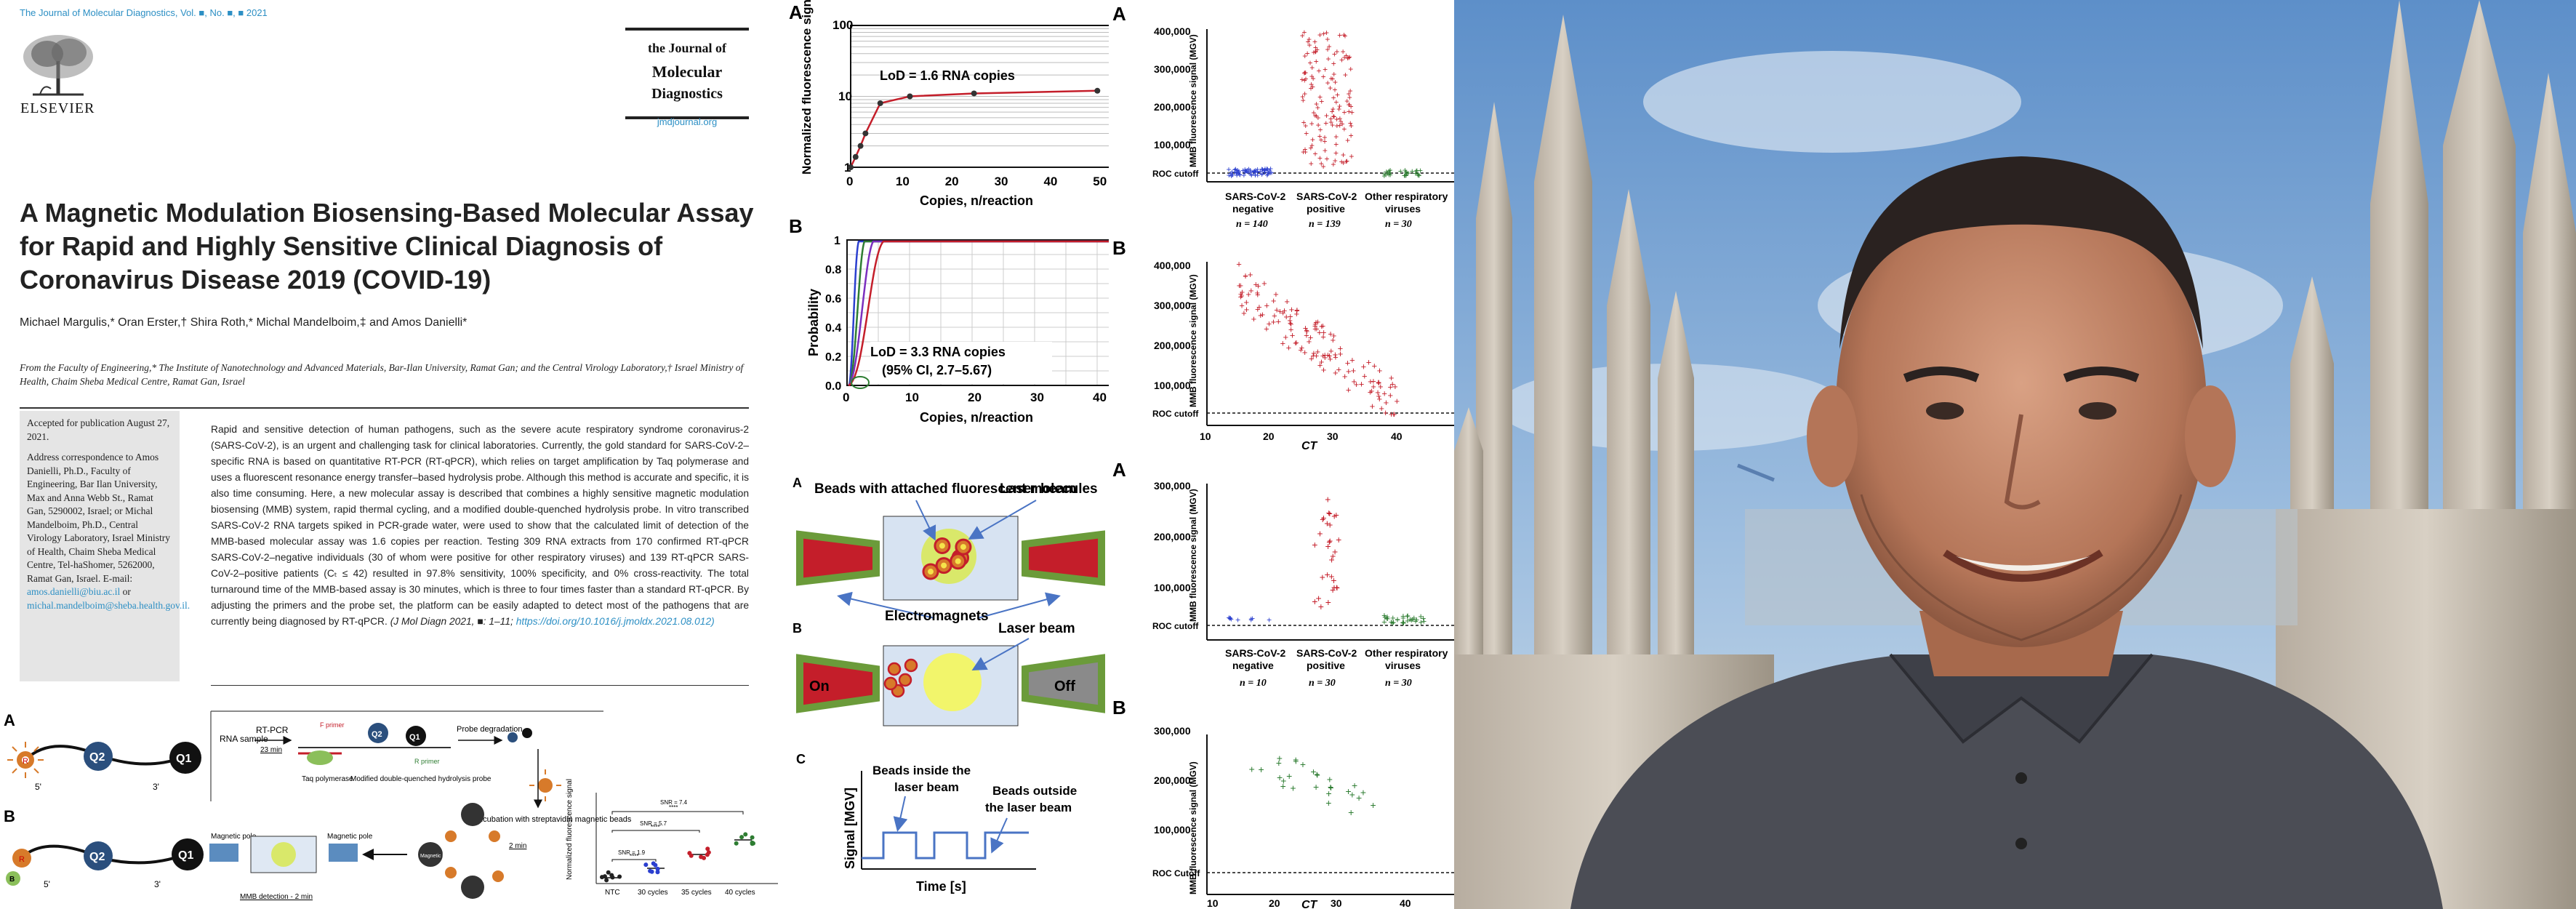 This screenshot has height=909, width=2576. What do you see at coordinates (687, 121) in the screenshot?
I see `journal-url-link: jmdjournal.org` at bounding box center [687, 121].